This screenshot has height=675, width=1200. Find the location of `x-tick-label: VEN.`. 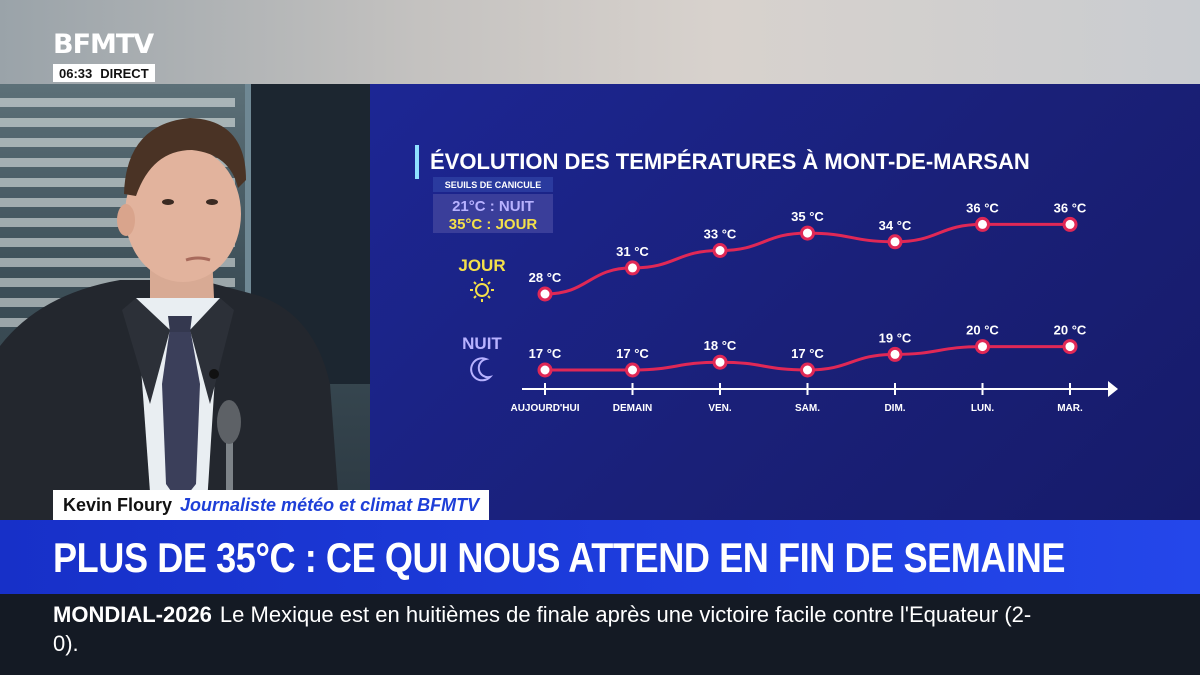

x-tick-label: VEN. is located at coordinates (720, 408).